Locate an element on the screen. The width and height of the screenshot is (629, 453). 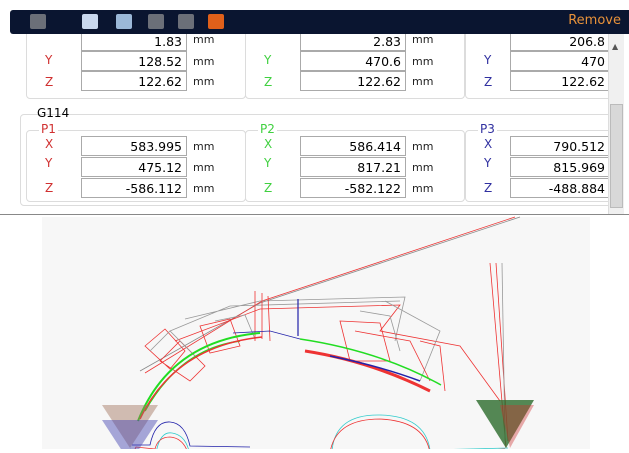
g114-p1-x-field: 583.995 is located at coordinates (134, 146).